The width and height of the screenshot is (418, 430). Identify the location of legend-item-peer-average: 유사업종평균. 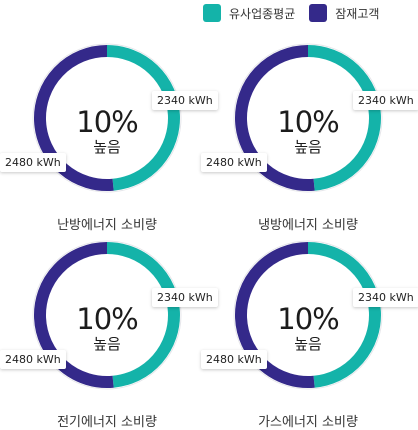
(249, 13).